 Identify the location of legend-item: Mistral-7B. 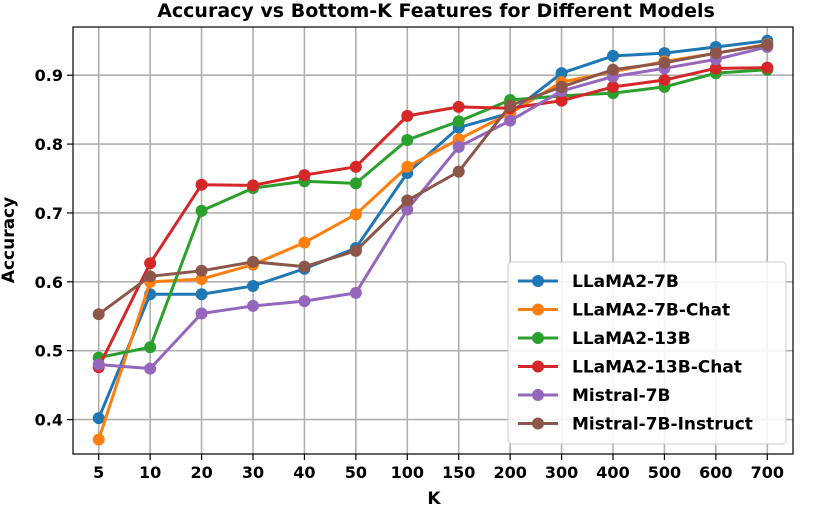
(594, 396).